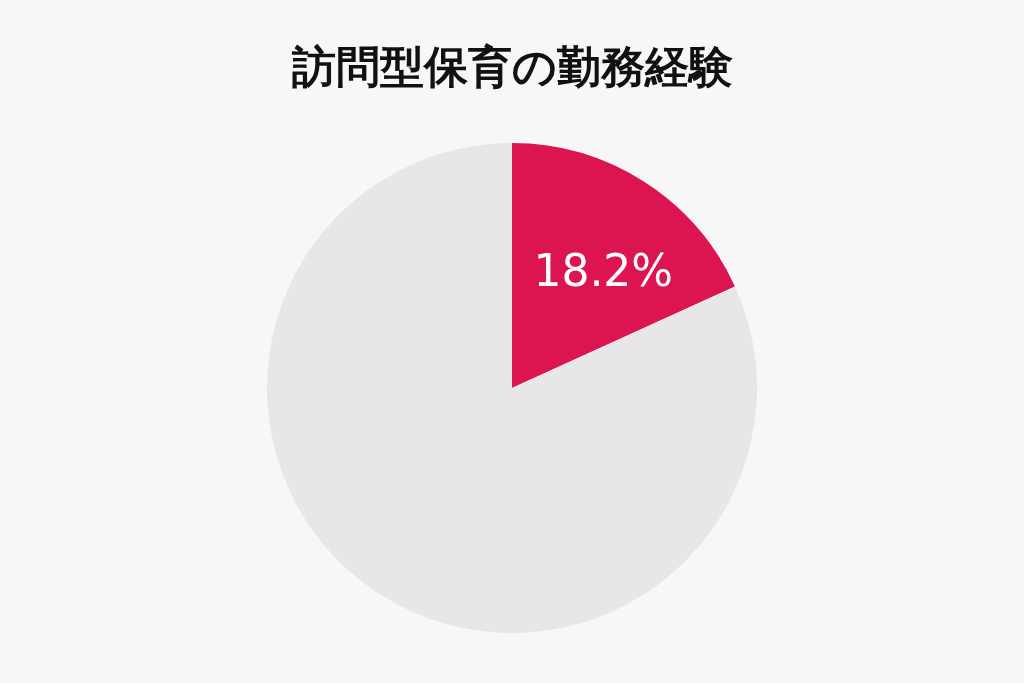 The image size is (1024, 683). Describe the element at coordinates (603, 271) in the screenshot. I see `data-label: 18.2%` at that location.